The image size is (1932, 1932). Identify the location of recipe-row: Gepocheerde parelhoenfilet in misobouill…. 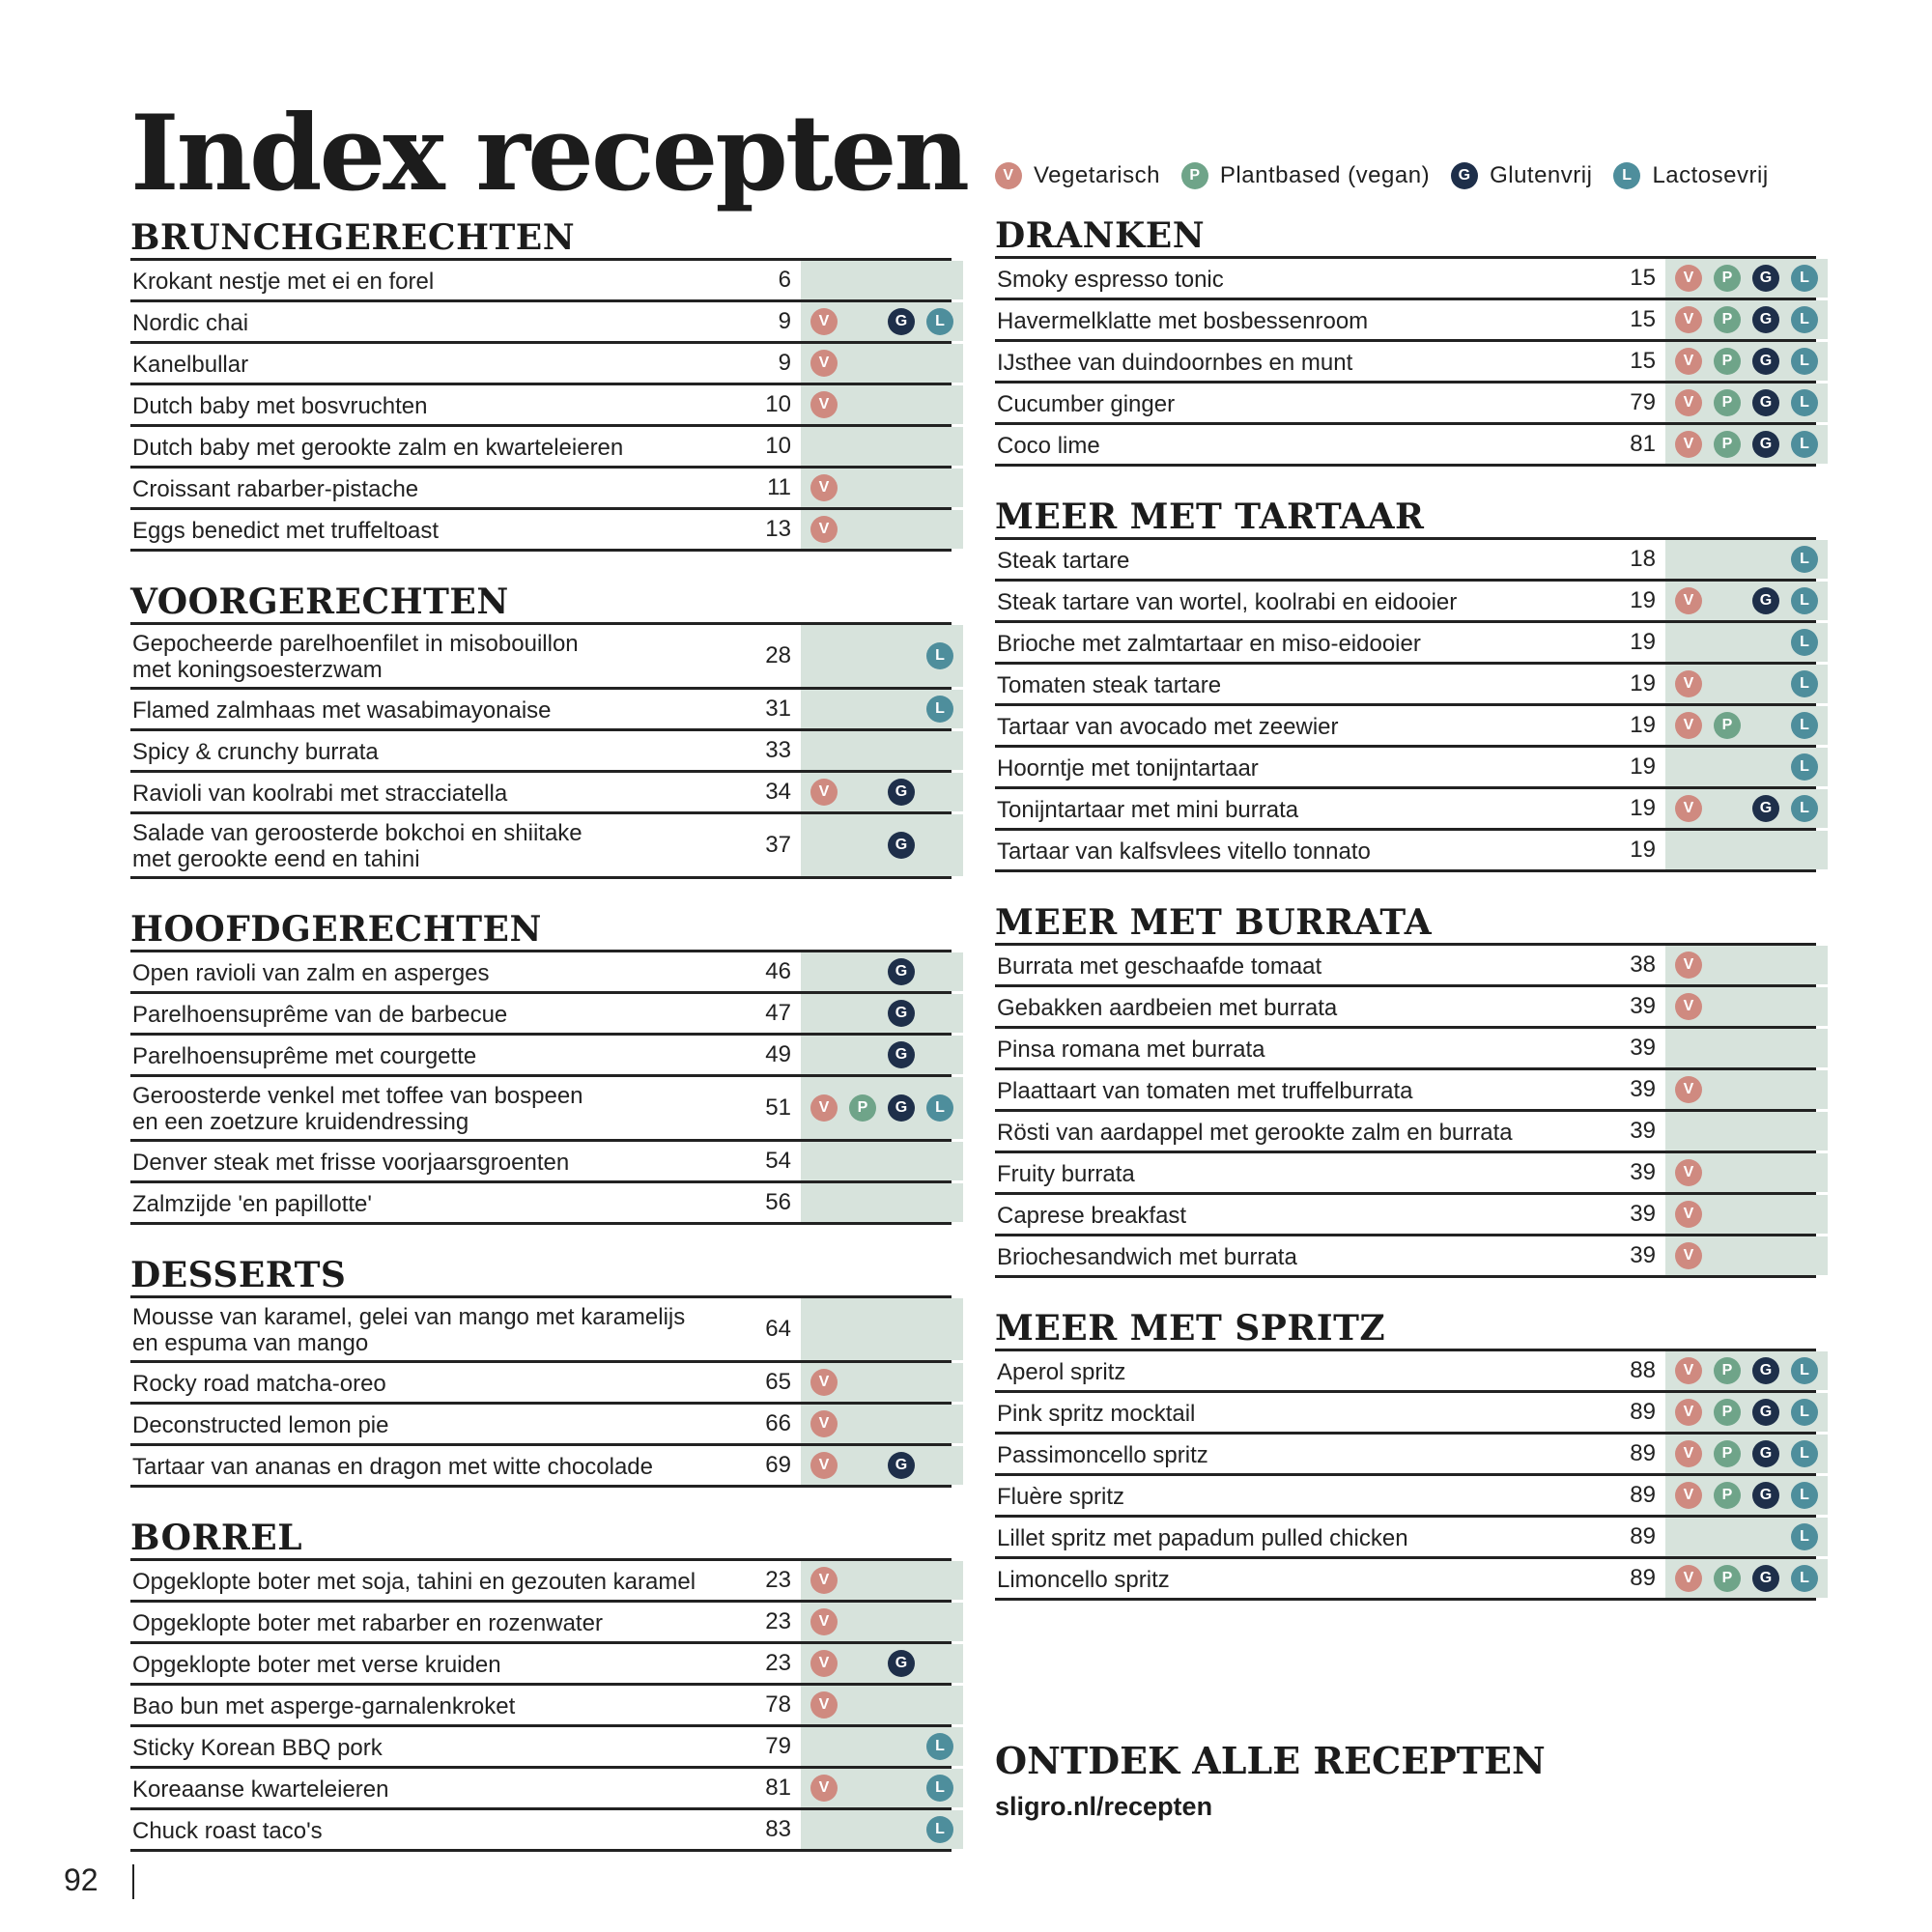
(546, 657).